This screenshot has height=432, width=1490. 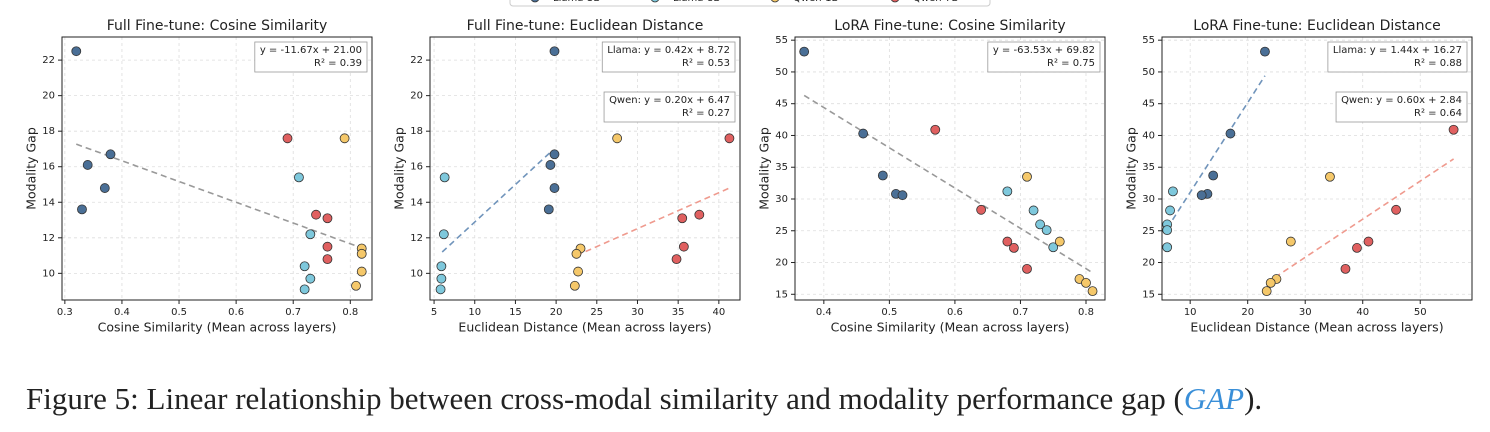 What do you see at coordinates (1021, 312) in the screenshot?
I see `x-tick-label: 0.7` at bounding box center [1021, 312].